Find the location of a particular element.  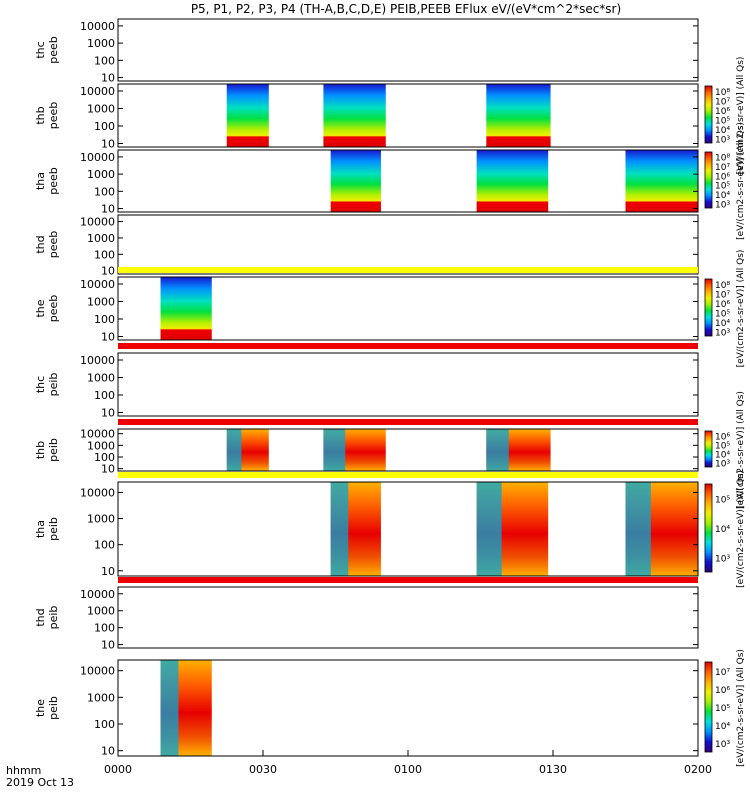

panel-thc-peib: 10 100 1000 10000 thc peib is located at coordinates (366, 381).